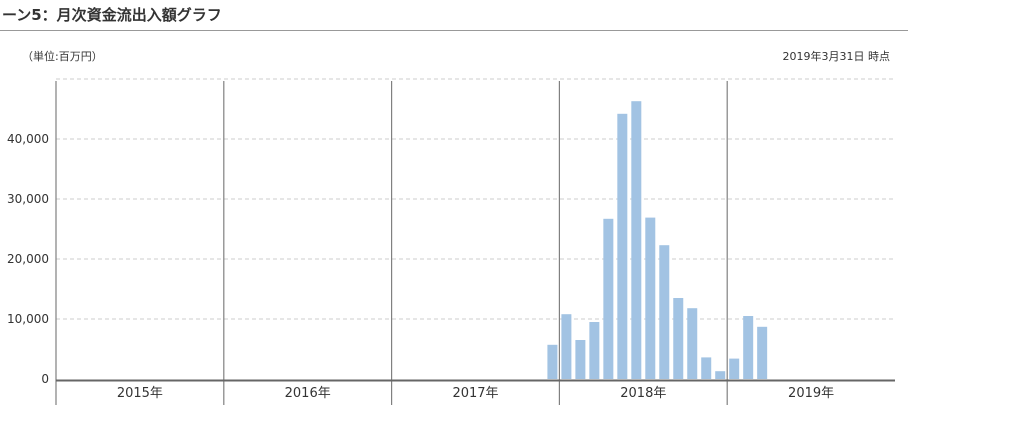 Image resolution: width=1024 pixels, height=424 pixels. Describe the element at coordinates (140, 393) in the screenshot. I see `x-year-label: 2015年` at that location.